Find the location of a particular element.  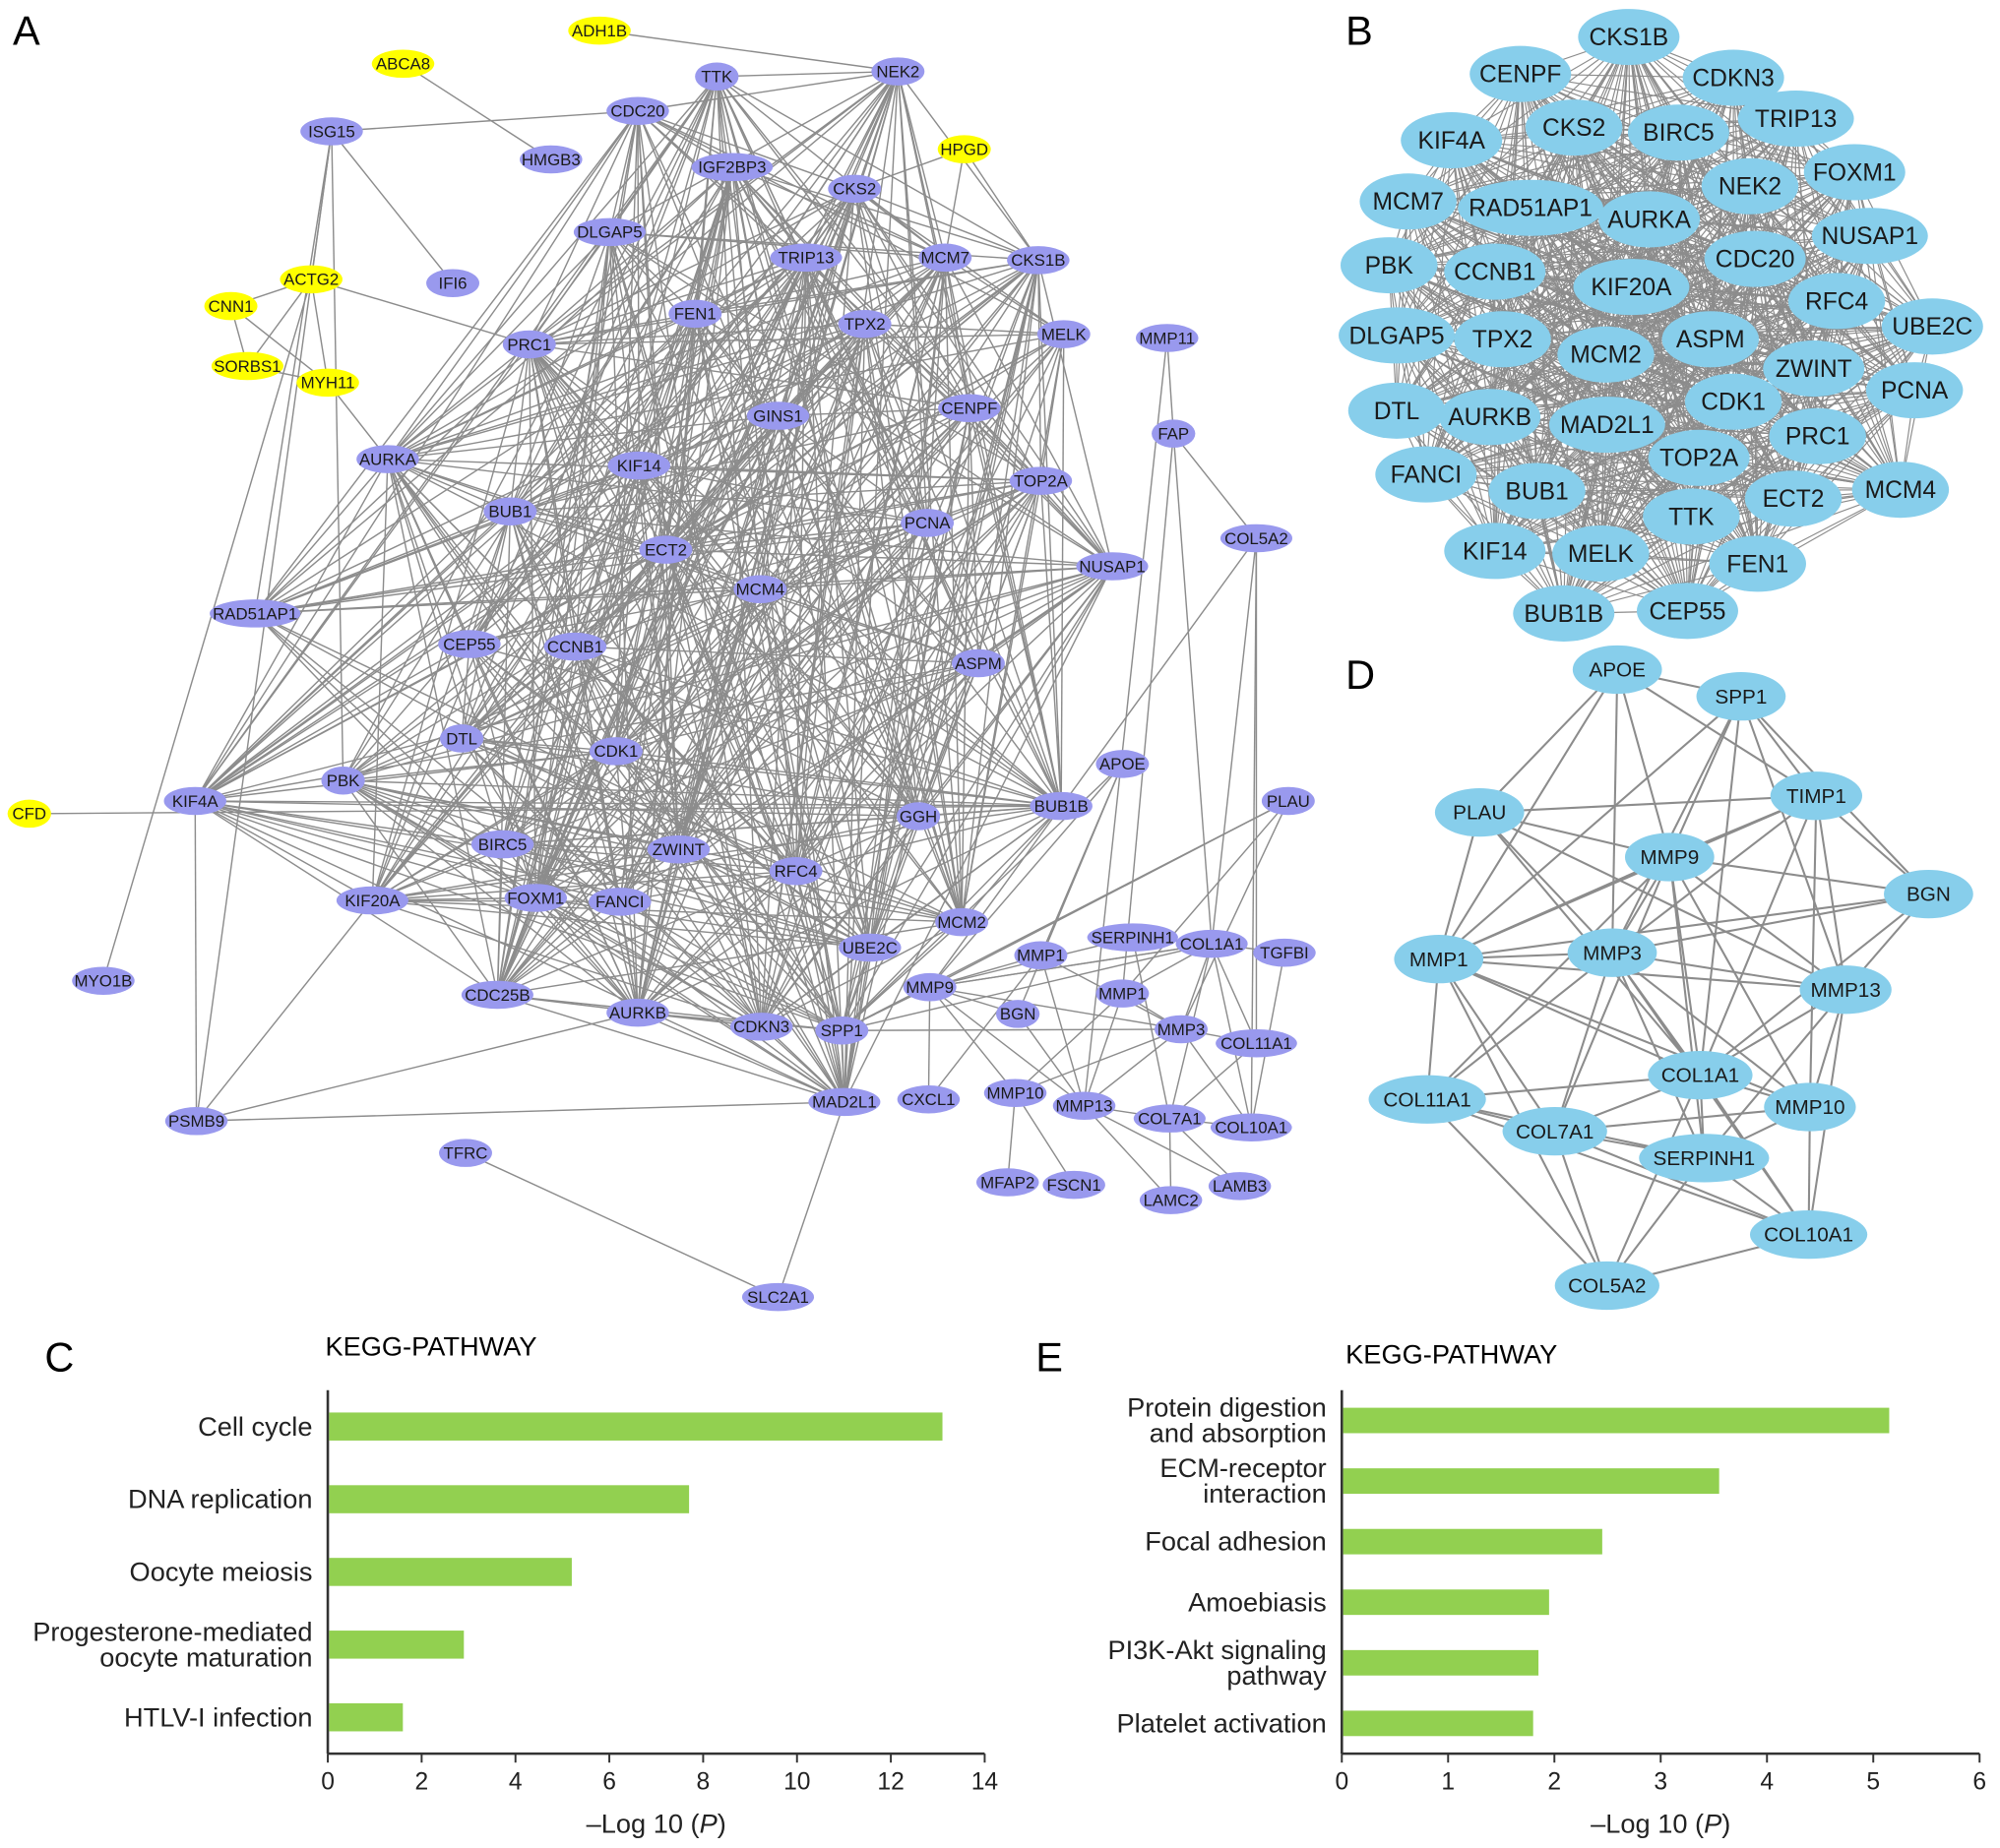

chart-c-x-tick-label: 4 is located at coordinates (516, 1781).